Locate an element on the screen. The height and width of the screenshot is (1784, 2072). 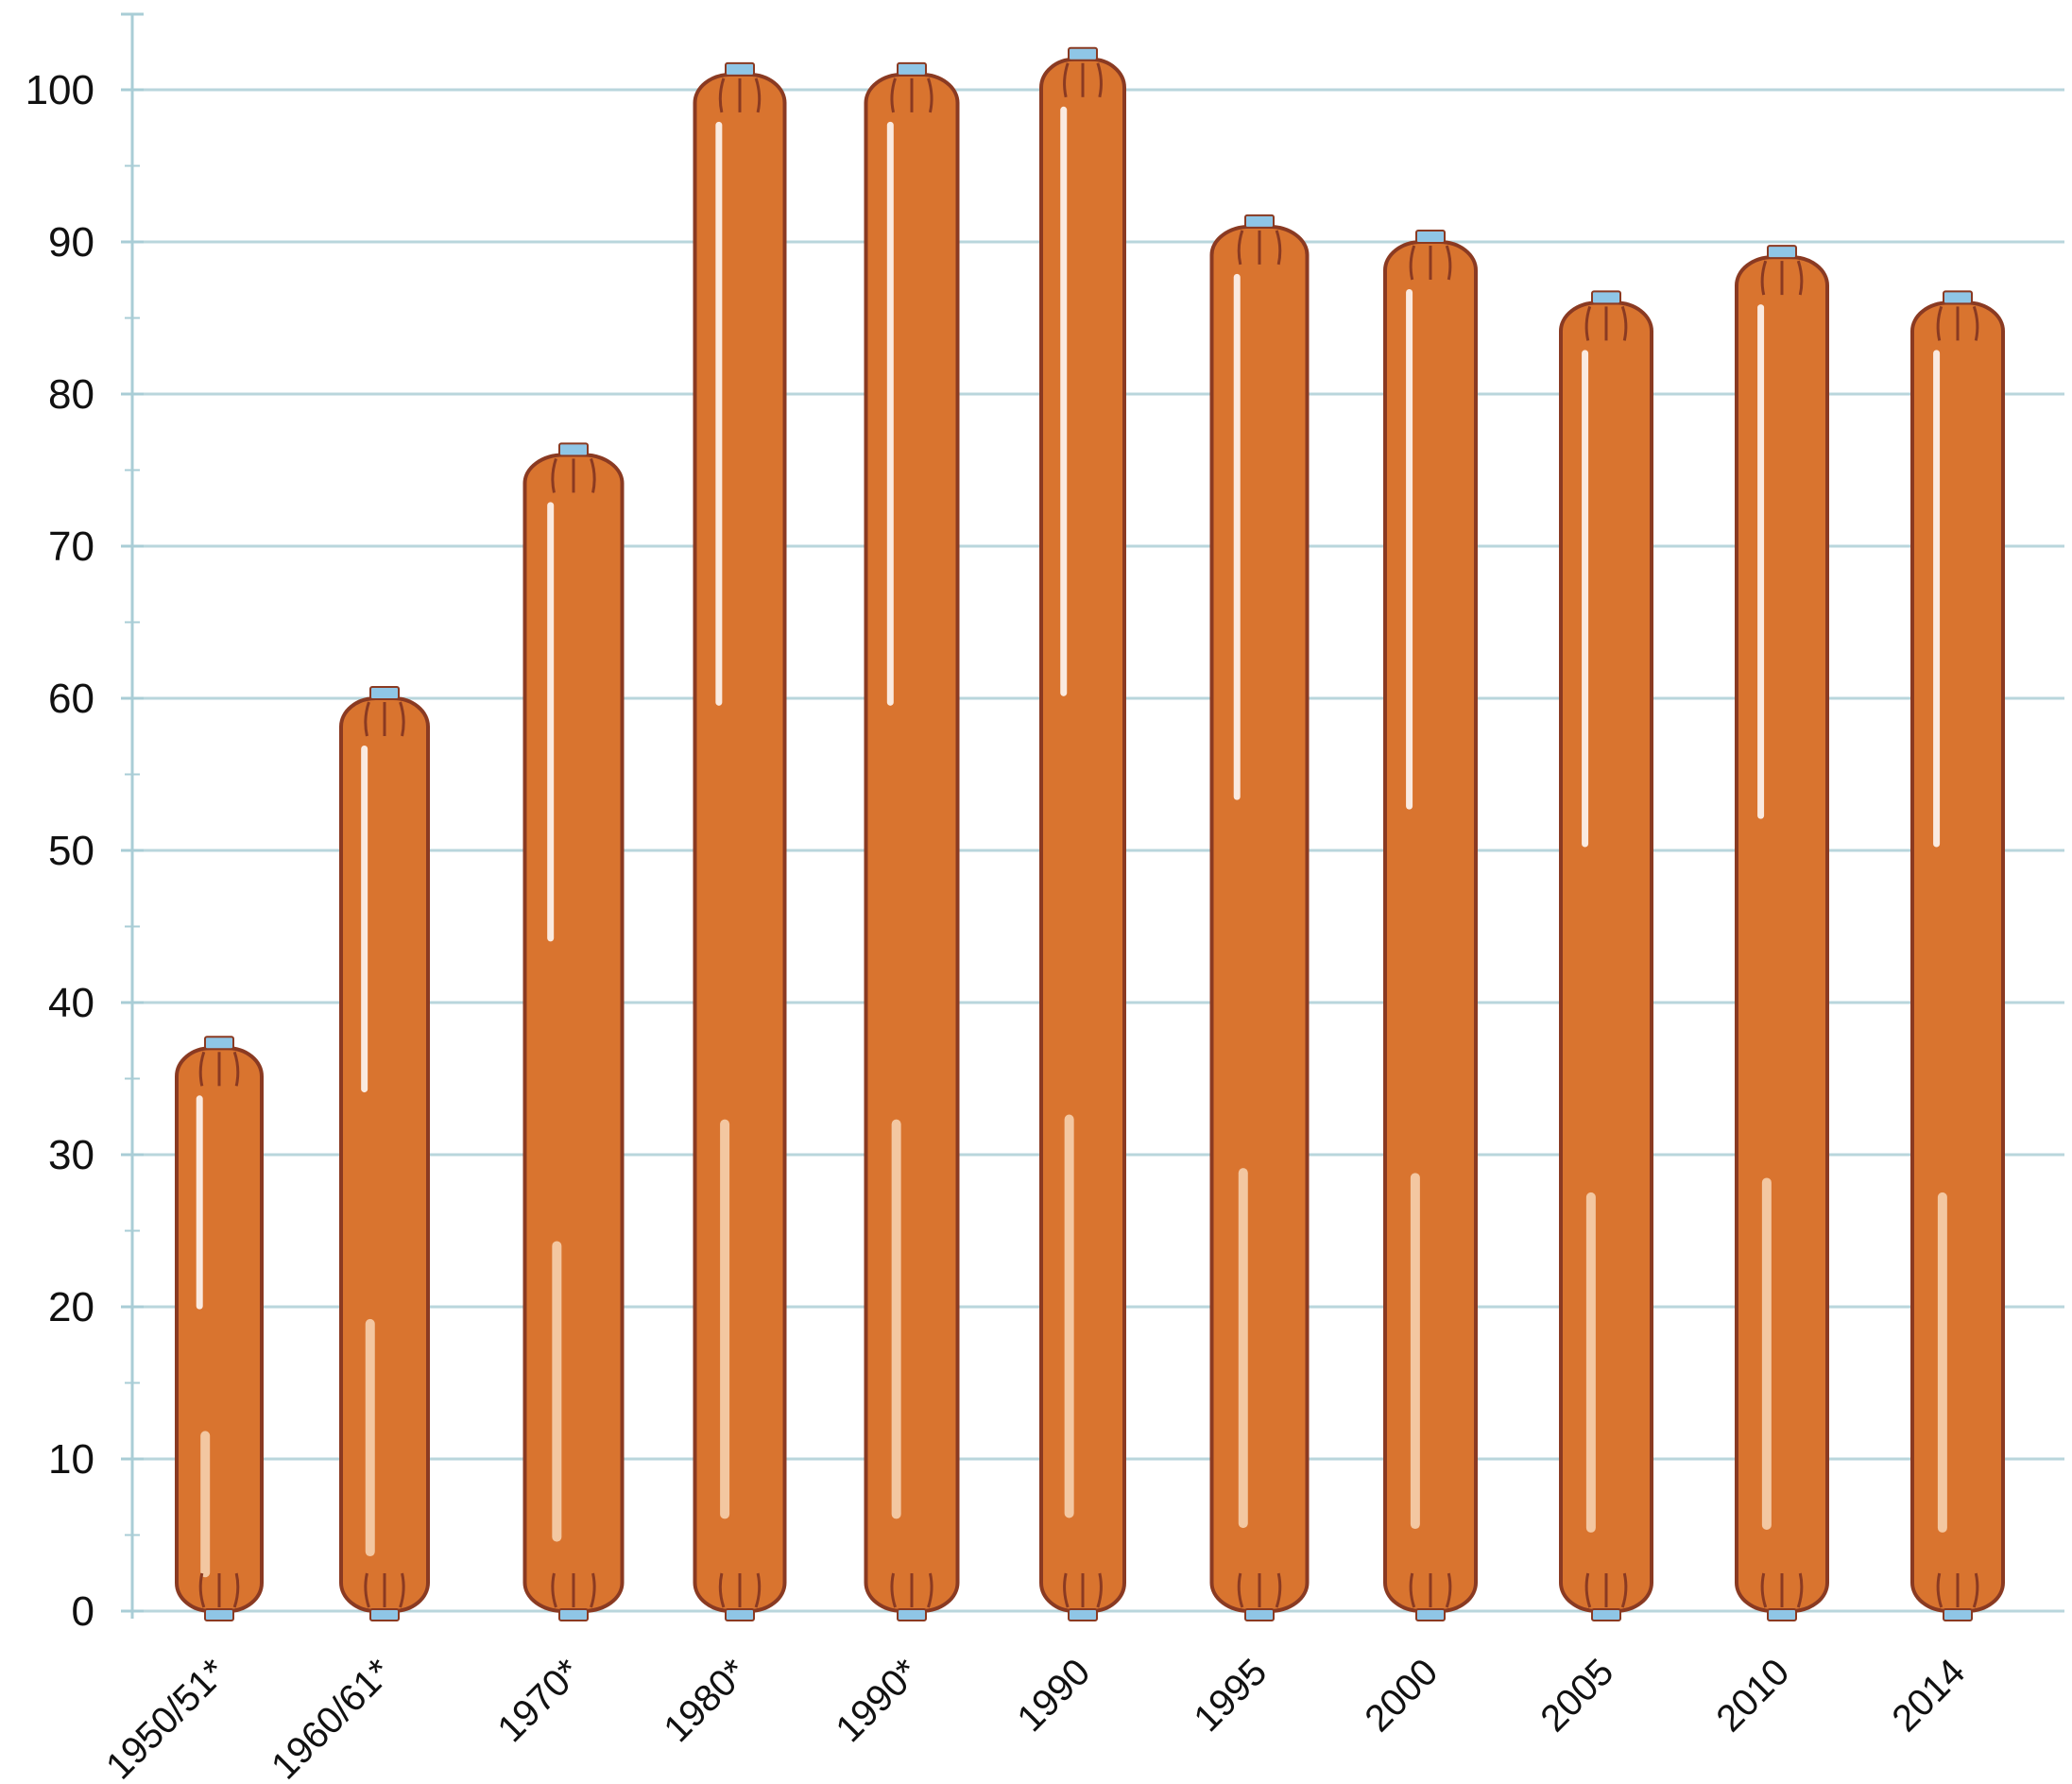
y-tick-label: 70 is located at coordinates (71, 546).